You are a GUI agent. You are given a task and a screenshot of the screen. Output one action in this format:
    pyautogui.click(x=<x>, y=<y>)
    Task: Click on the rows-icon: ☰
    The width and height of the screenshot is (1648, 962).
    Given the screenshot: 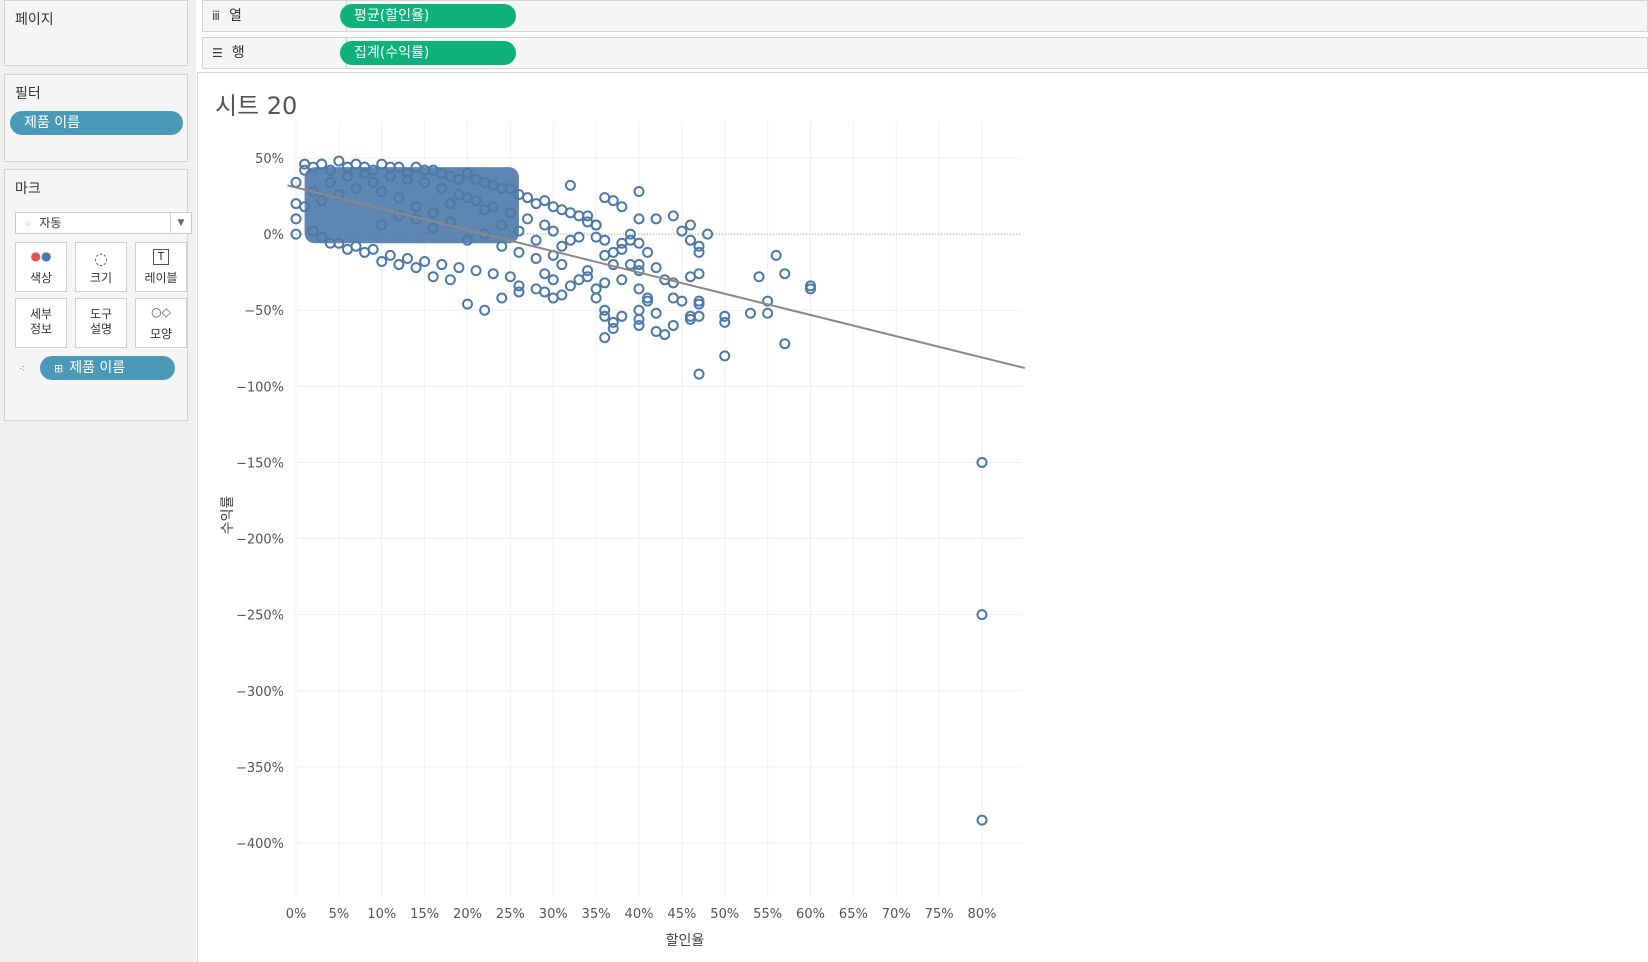 What is the action you would take?
    pyautogui.click(x=217, y=53)
    